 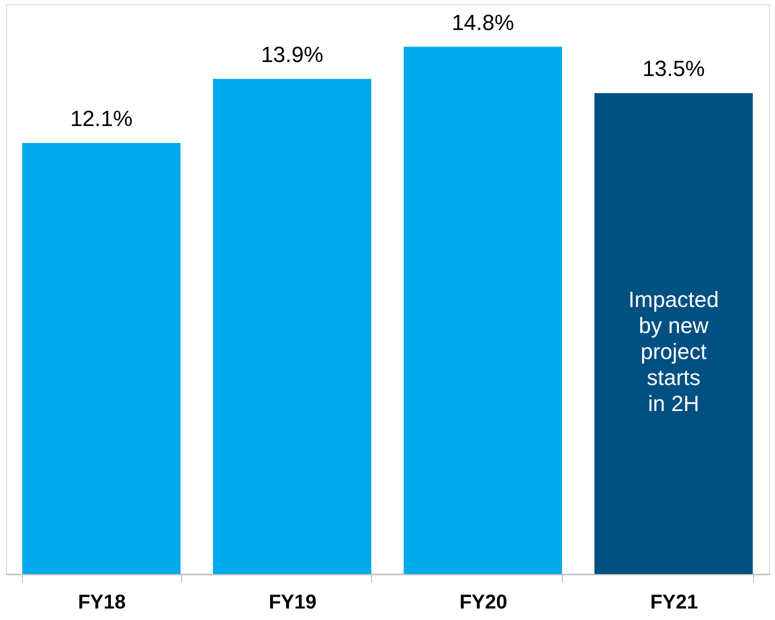 I want to click on x-tick-label: FY18, so click(x=102, y=603).